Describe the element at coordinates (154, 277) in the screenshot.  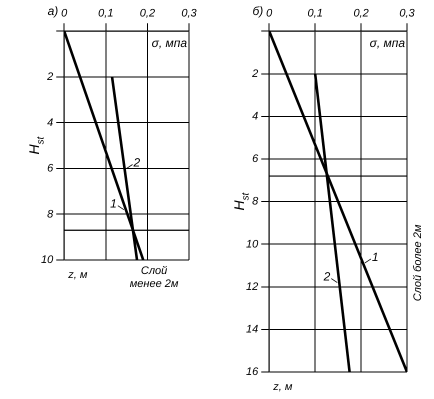
I see `text: Слой менее 2м` at that location.